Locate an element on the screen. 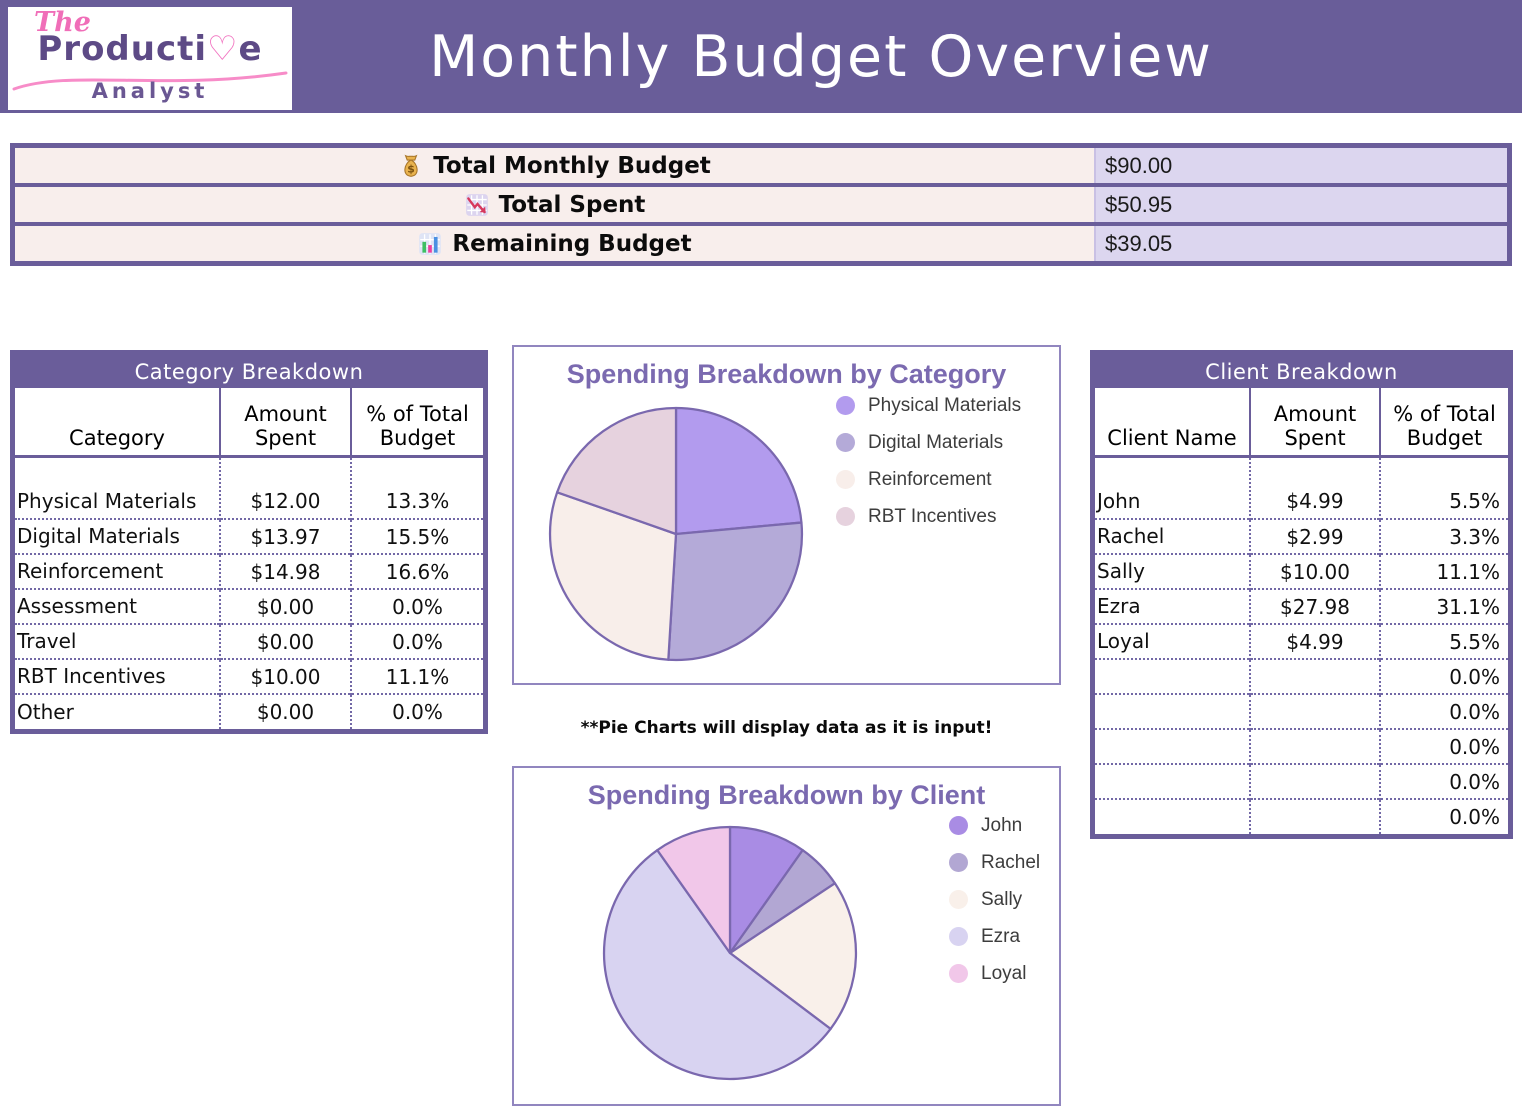 This screenshot has height=1106, width=1522. percent-cell: 13.3% is located at coordinates (416, 487).